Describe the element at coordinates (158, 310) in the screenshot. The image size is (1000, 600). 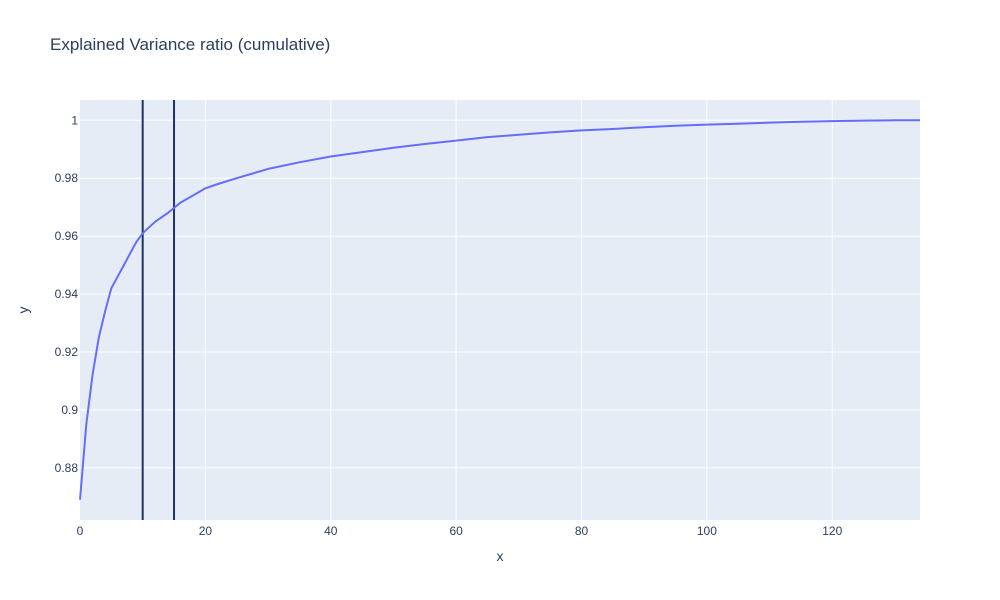
I see `vertical-lines` at that location.